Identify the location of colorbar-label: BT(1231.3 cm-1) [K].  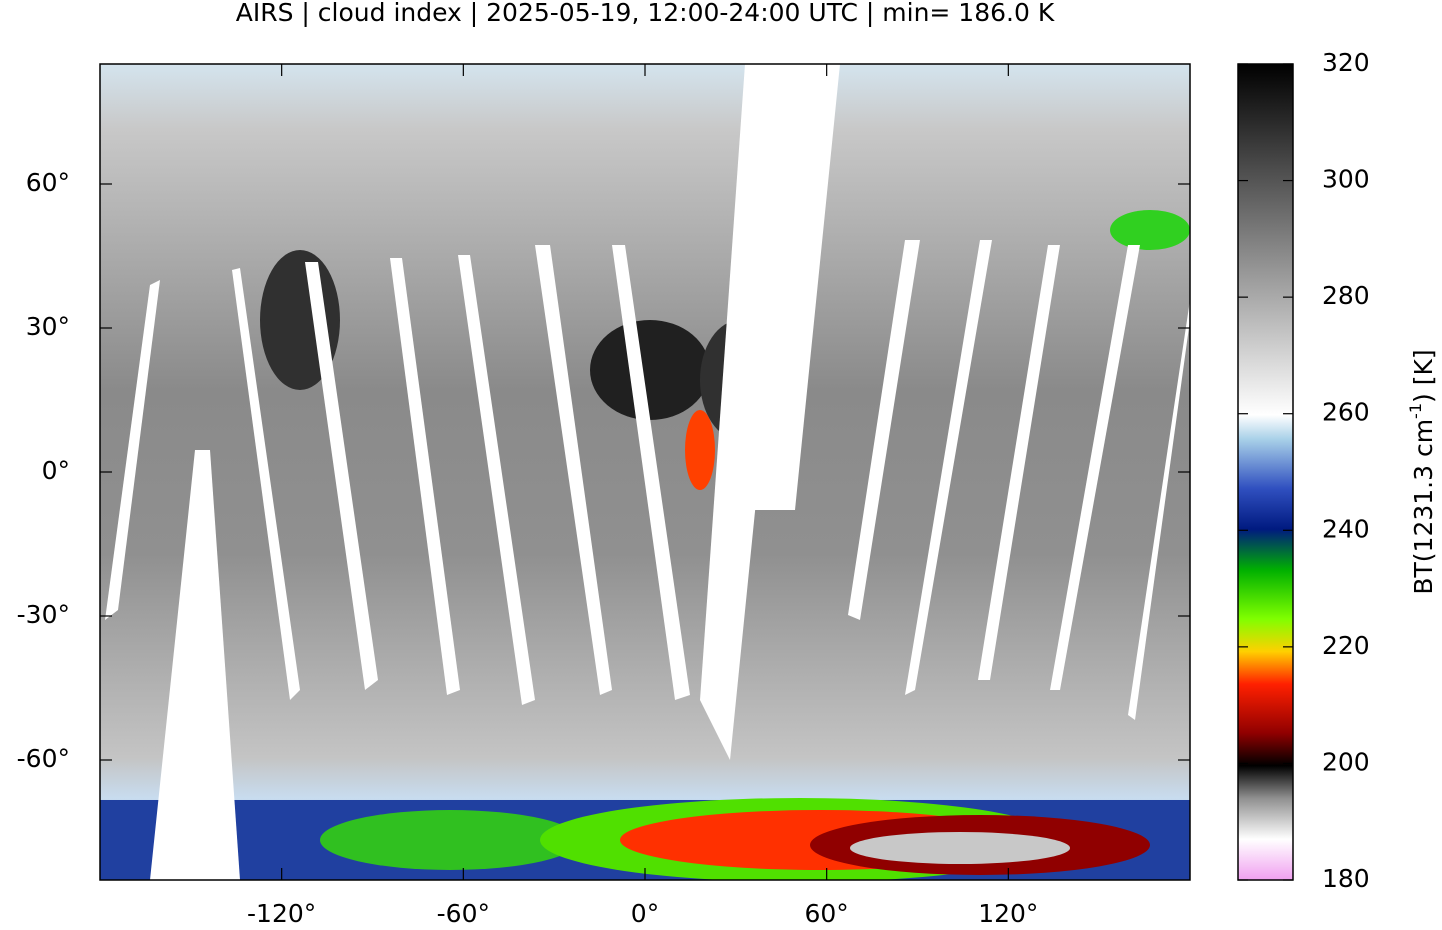
(1422, 471).